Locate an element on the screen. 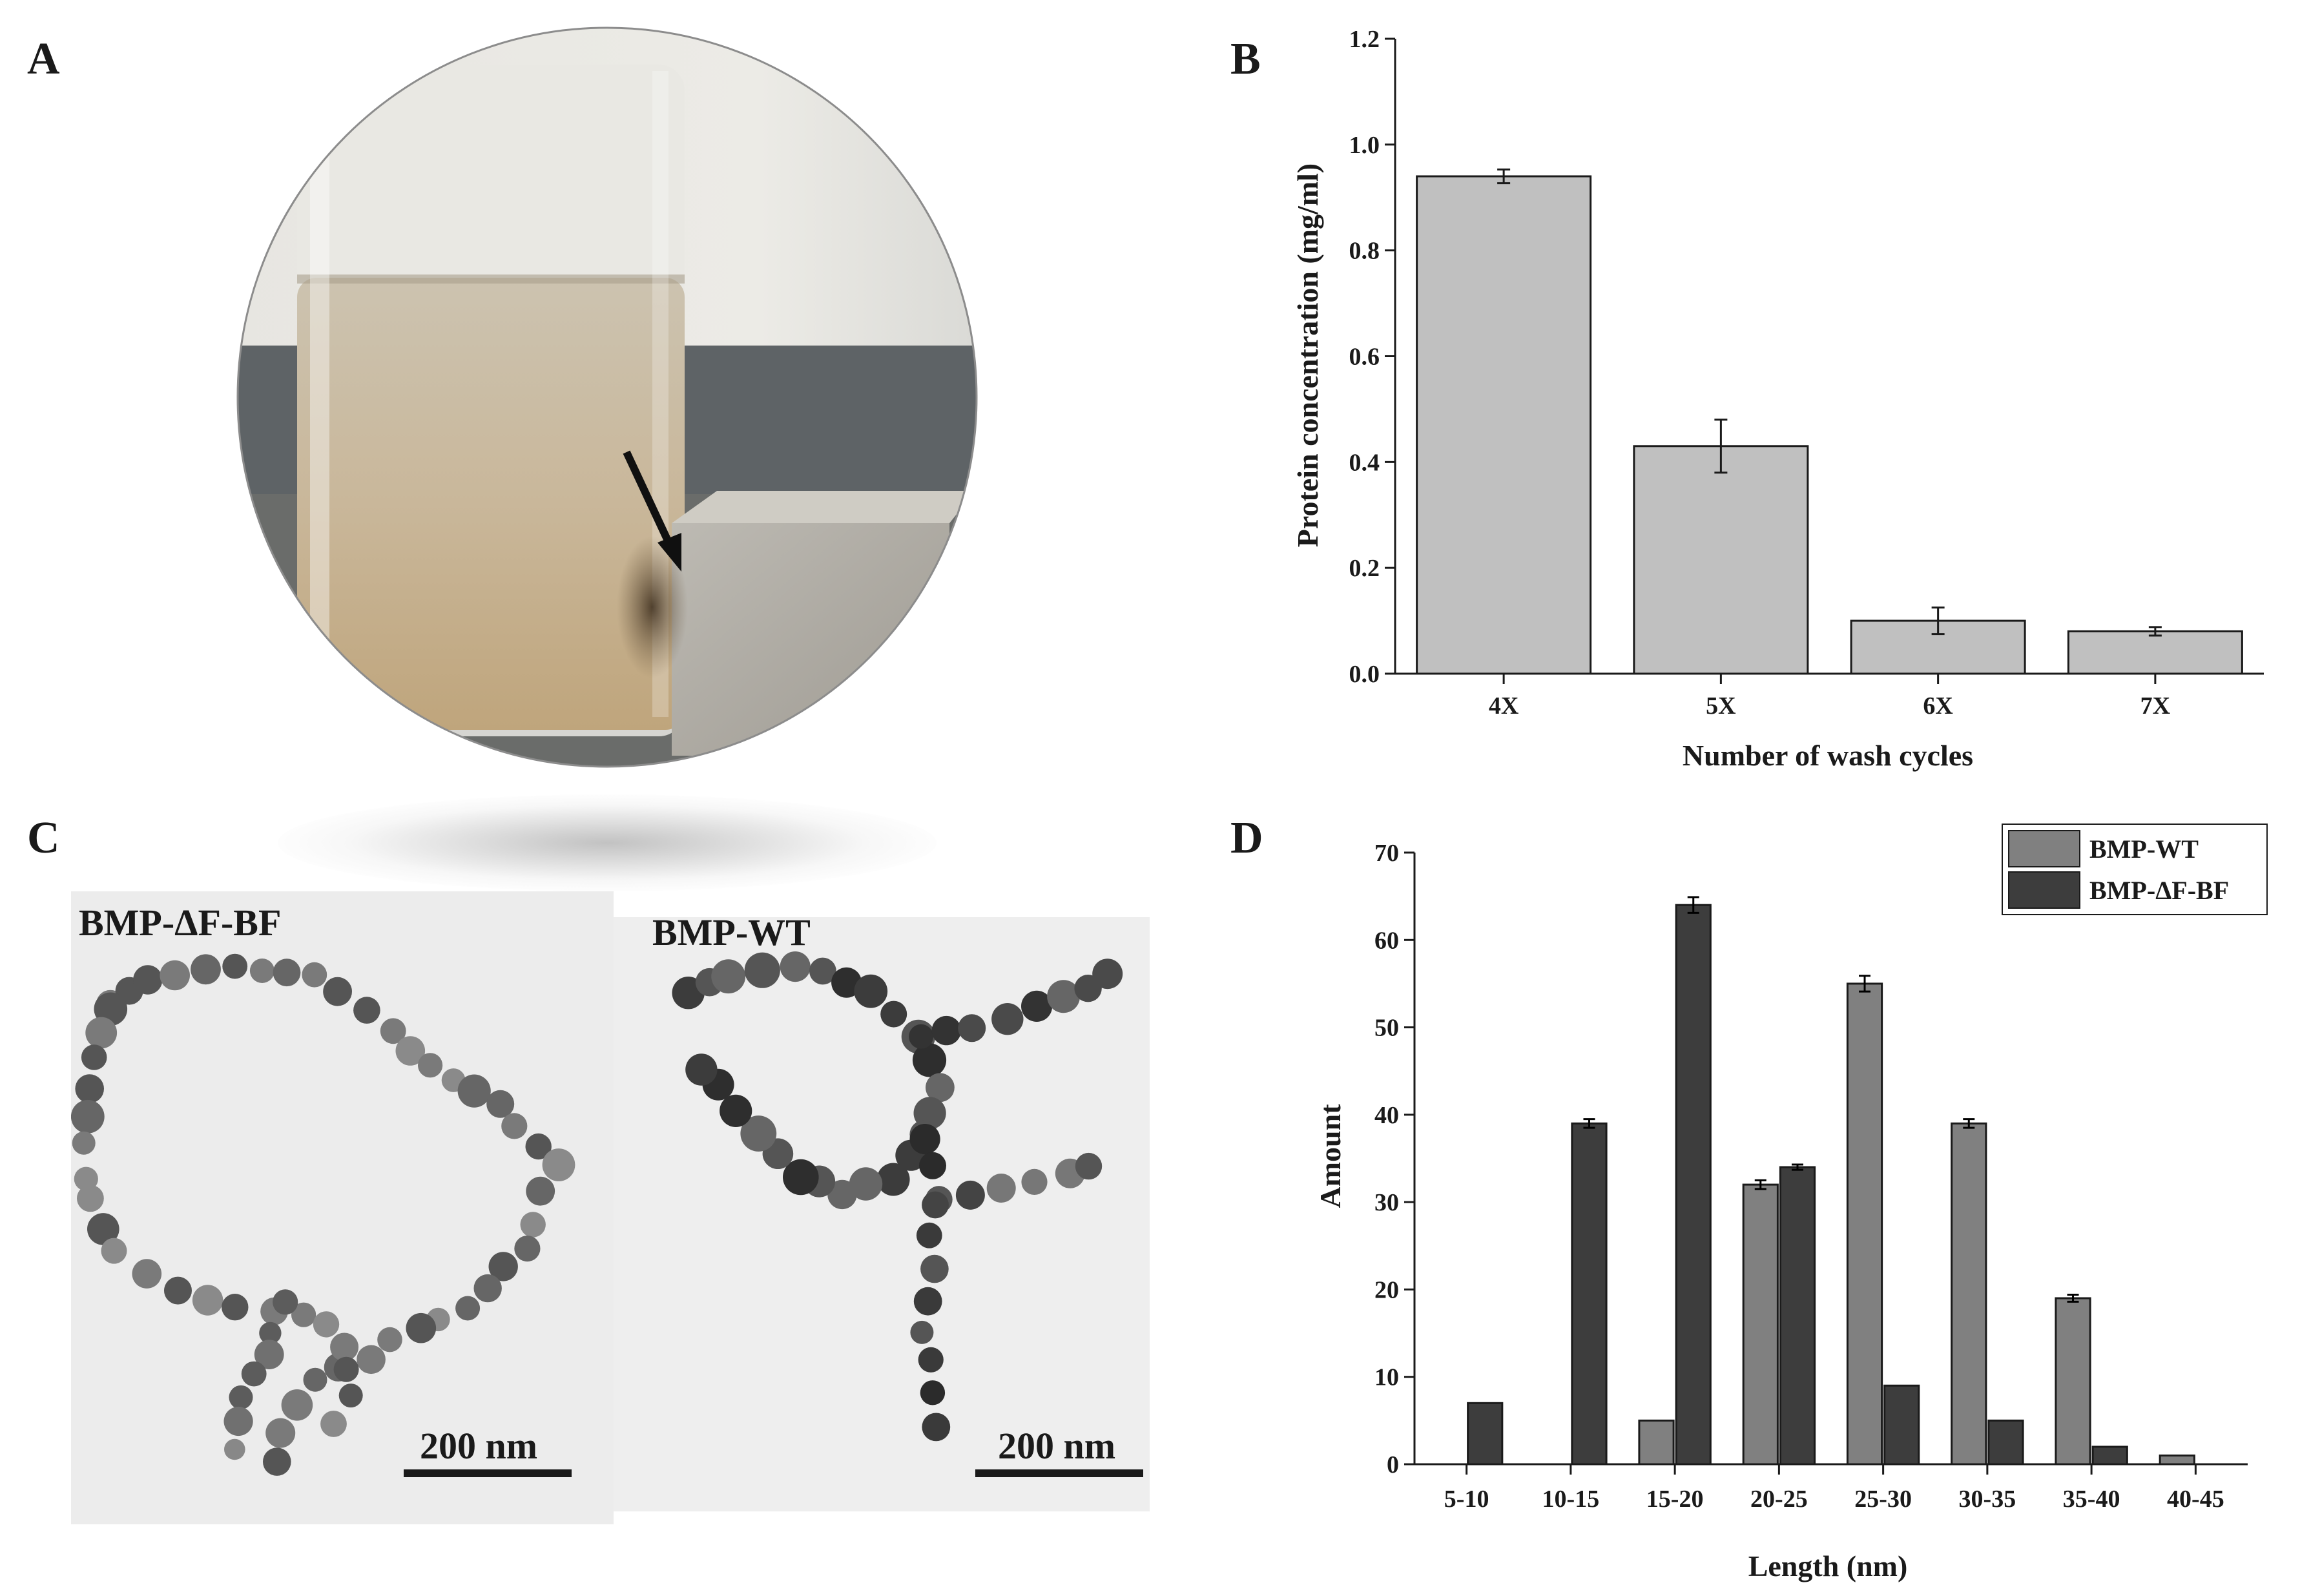 Image resolution: width=2300 pixels, height=1596 pixels. tem-image-wt is located at coordinates (882, 1214).